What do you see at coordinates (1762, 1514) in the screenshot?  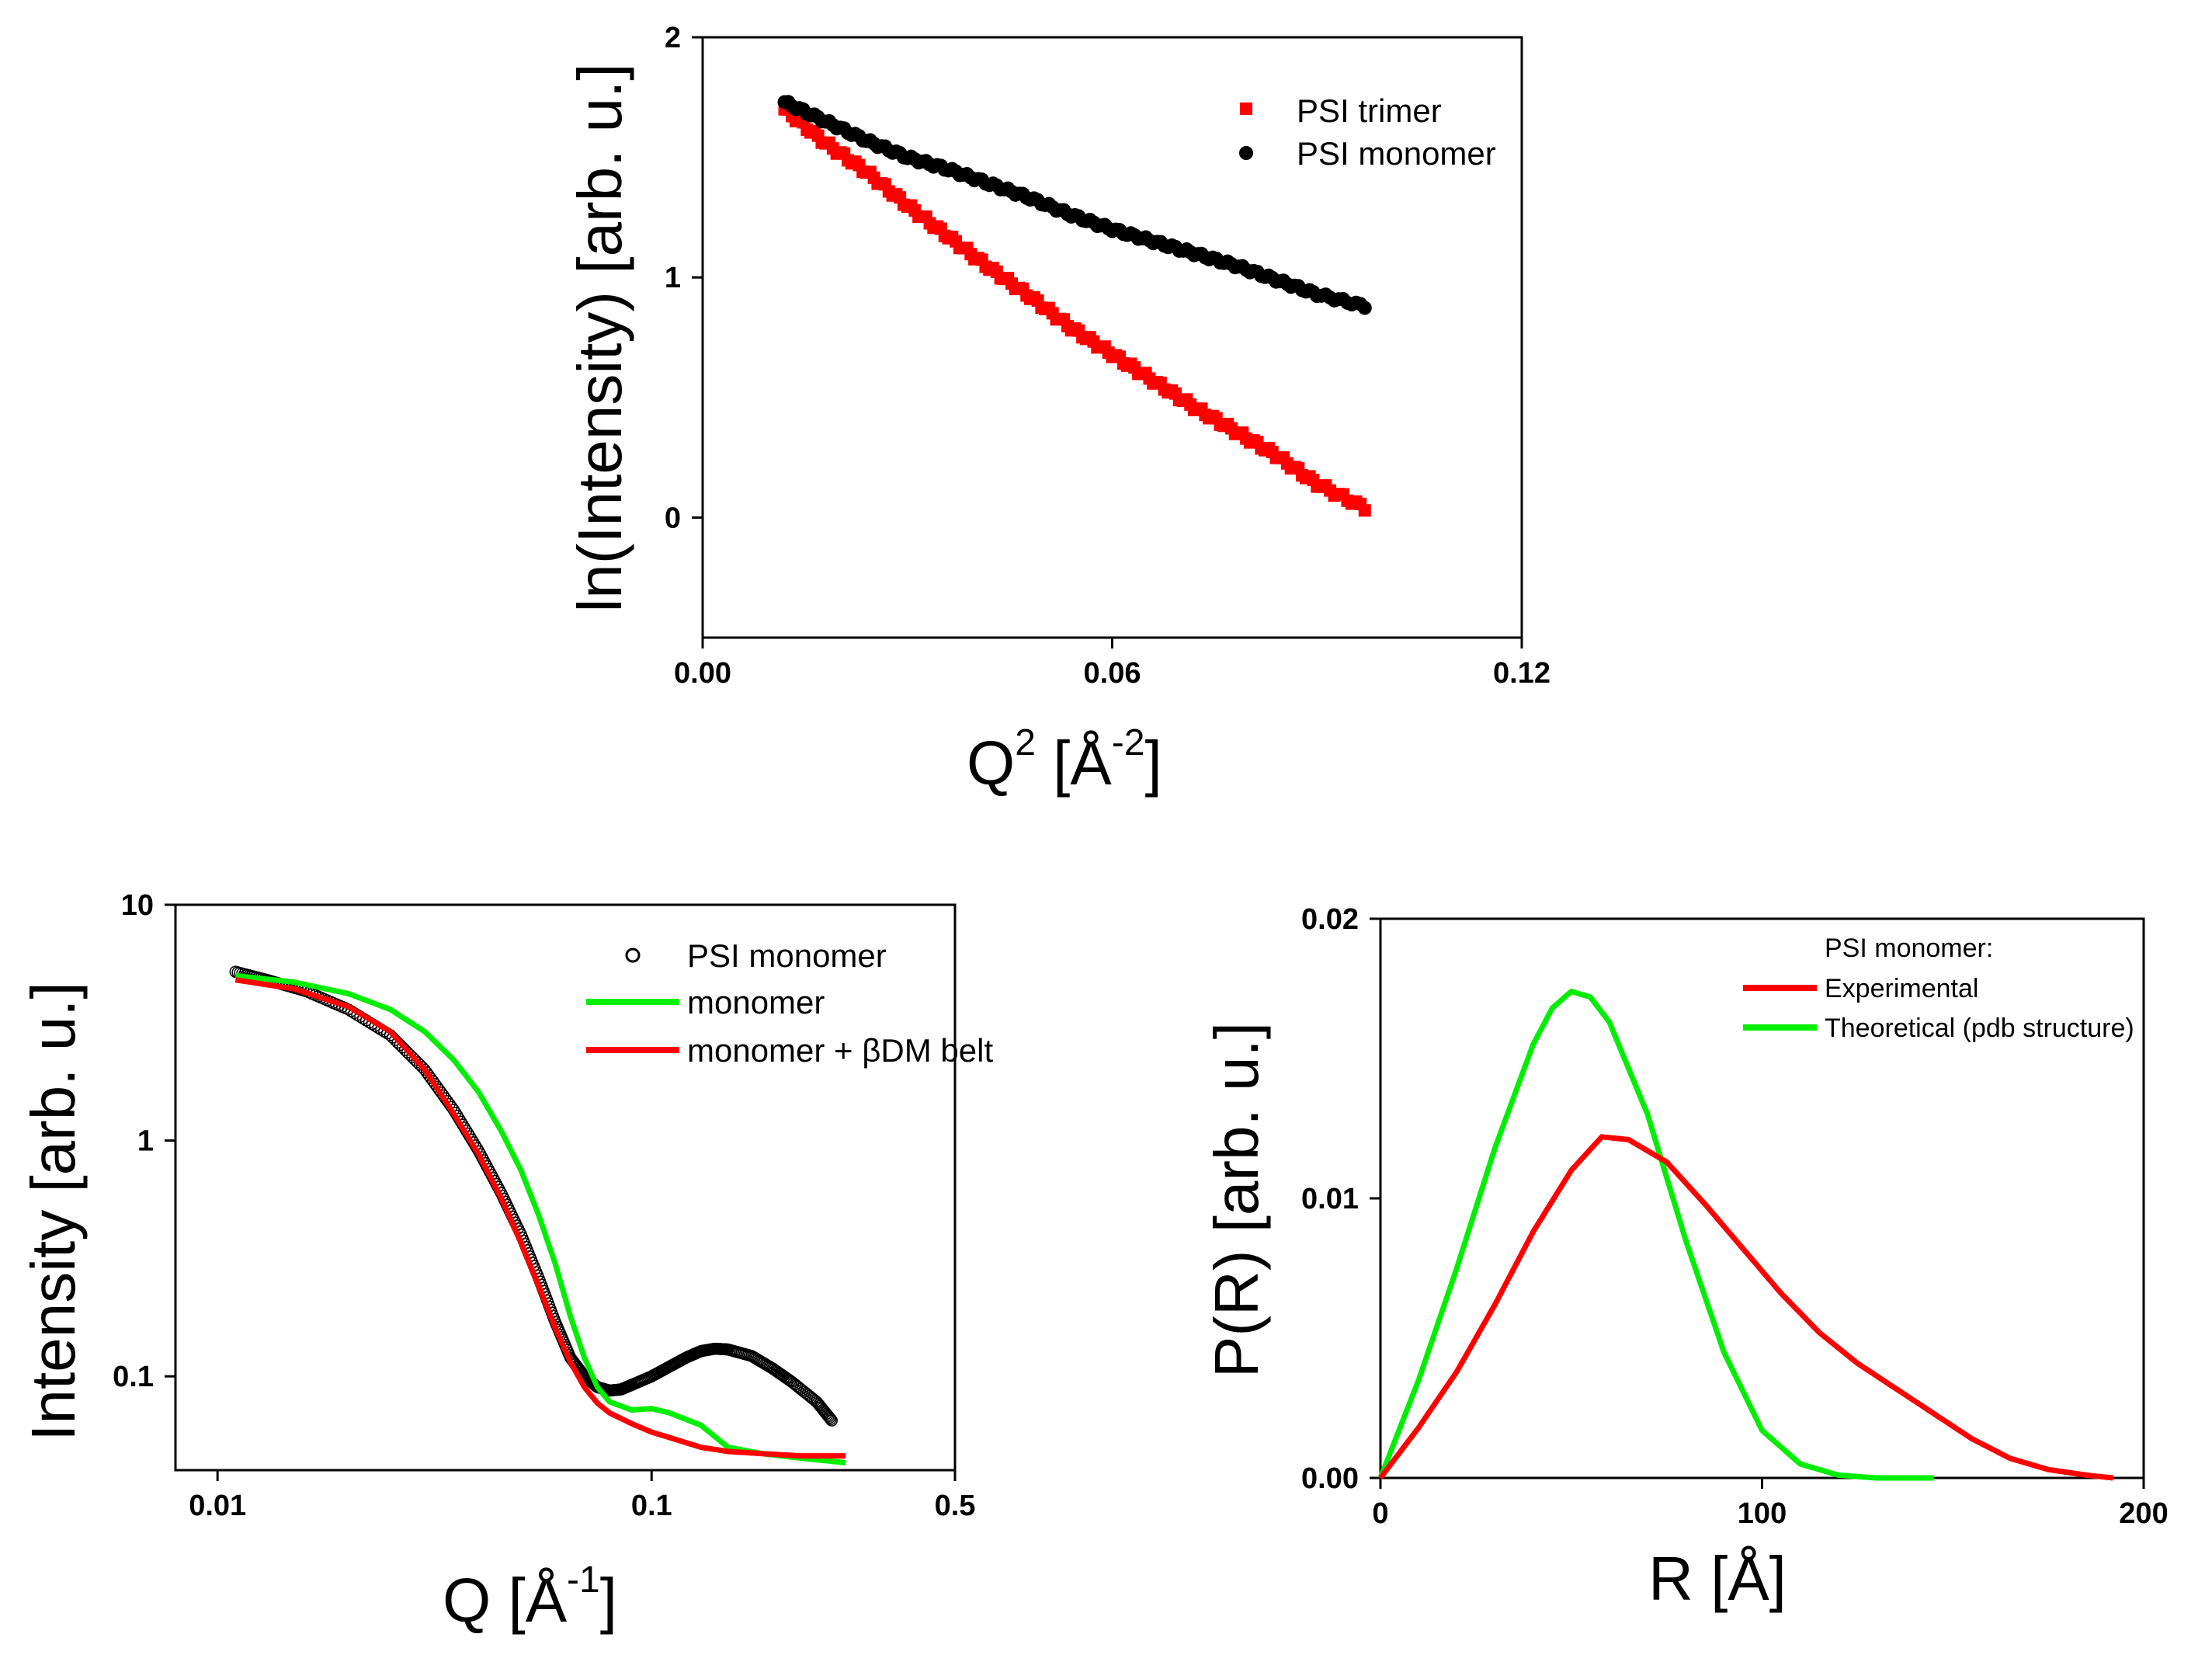 I see `pair-distance-x-tick-label: 100` at bounding box center [1762, 1514].